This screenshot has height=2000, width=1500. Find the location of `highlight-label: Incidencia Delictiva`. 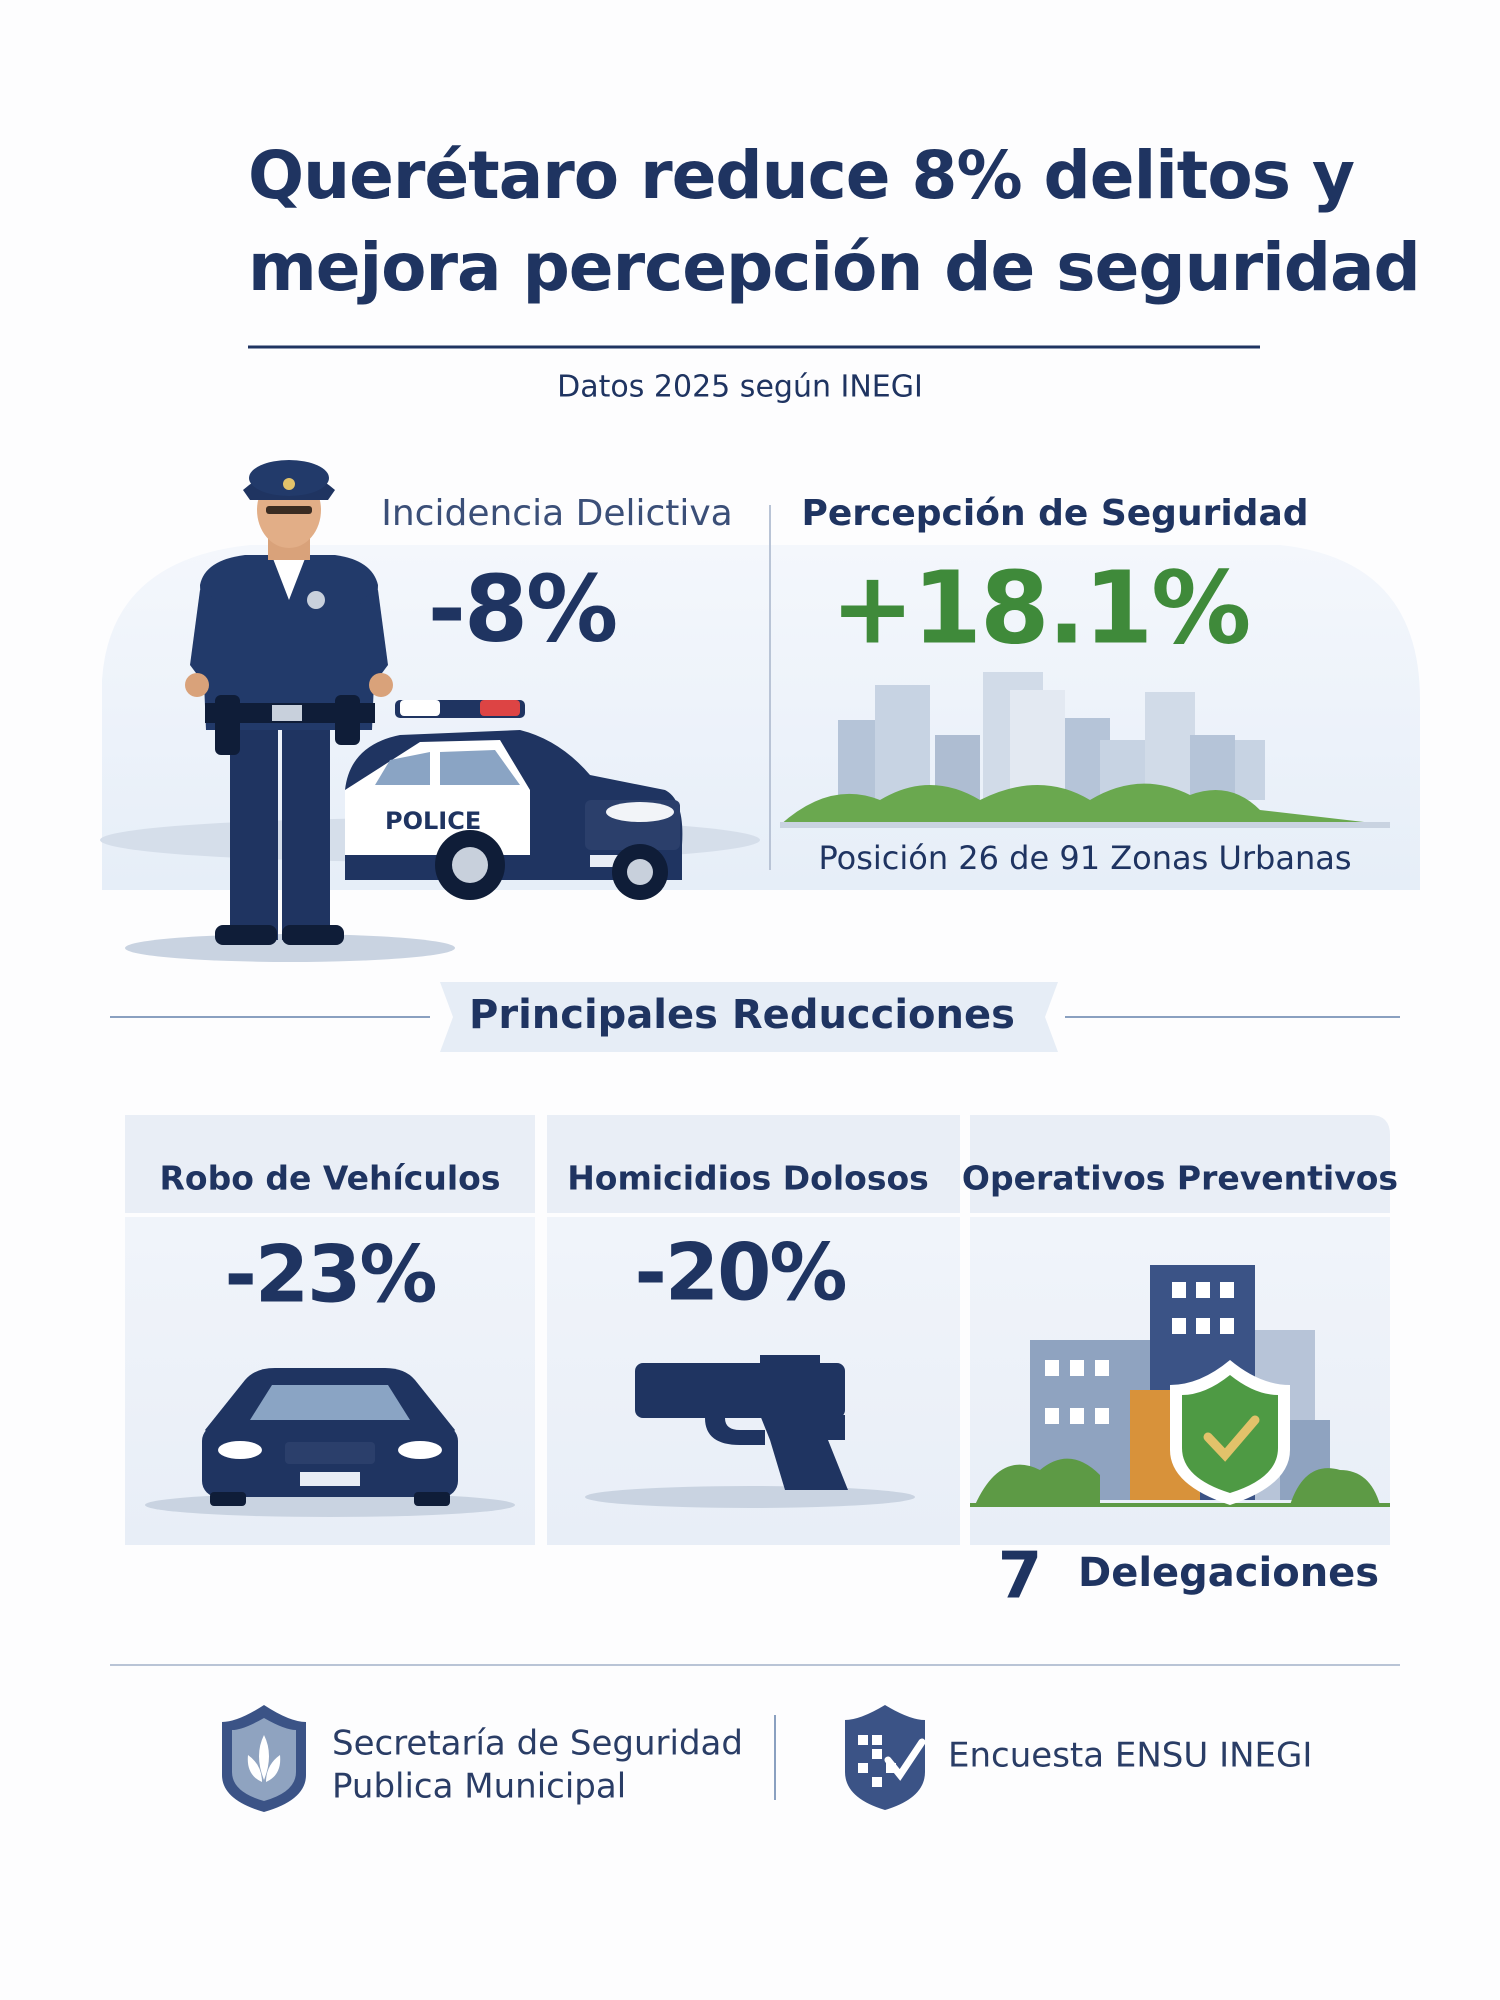

highlight-label: Incidencia Delictiva is located at coordinates (557, 513).